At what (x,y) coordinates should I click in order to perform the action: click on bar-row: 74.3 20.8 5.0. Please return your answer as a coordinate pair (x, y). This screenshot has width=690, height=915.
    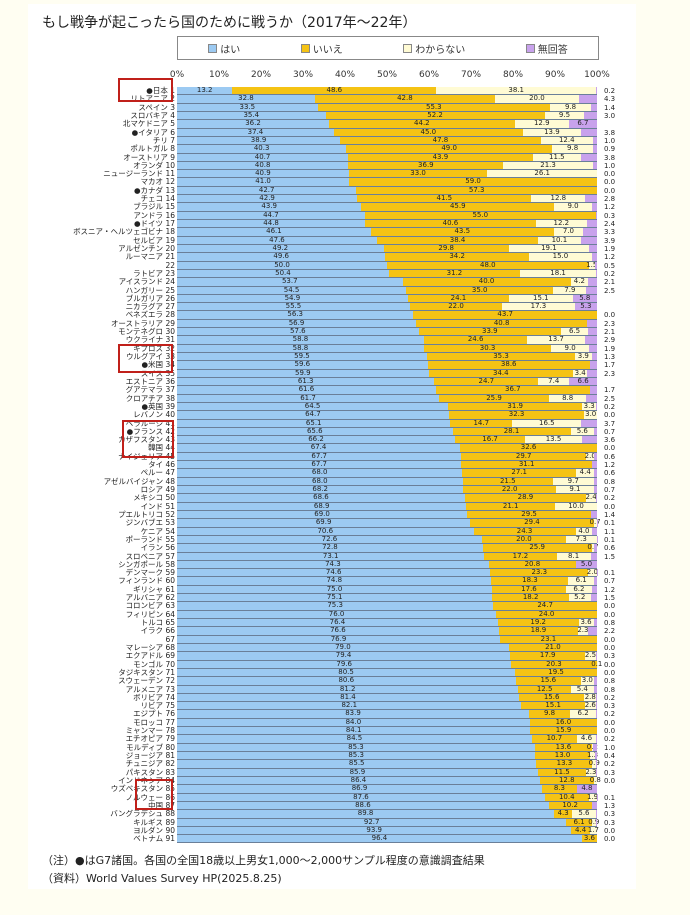
    Looking at the image, I should click on (387, 565).